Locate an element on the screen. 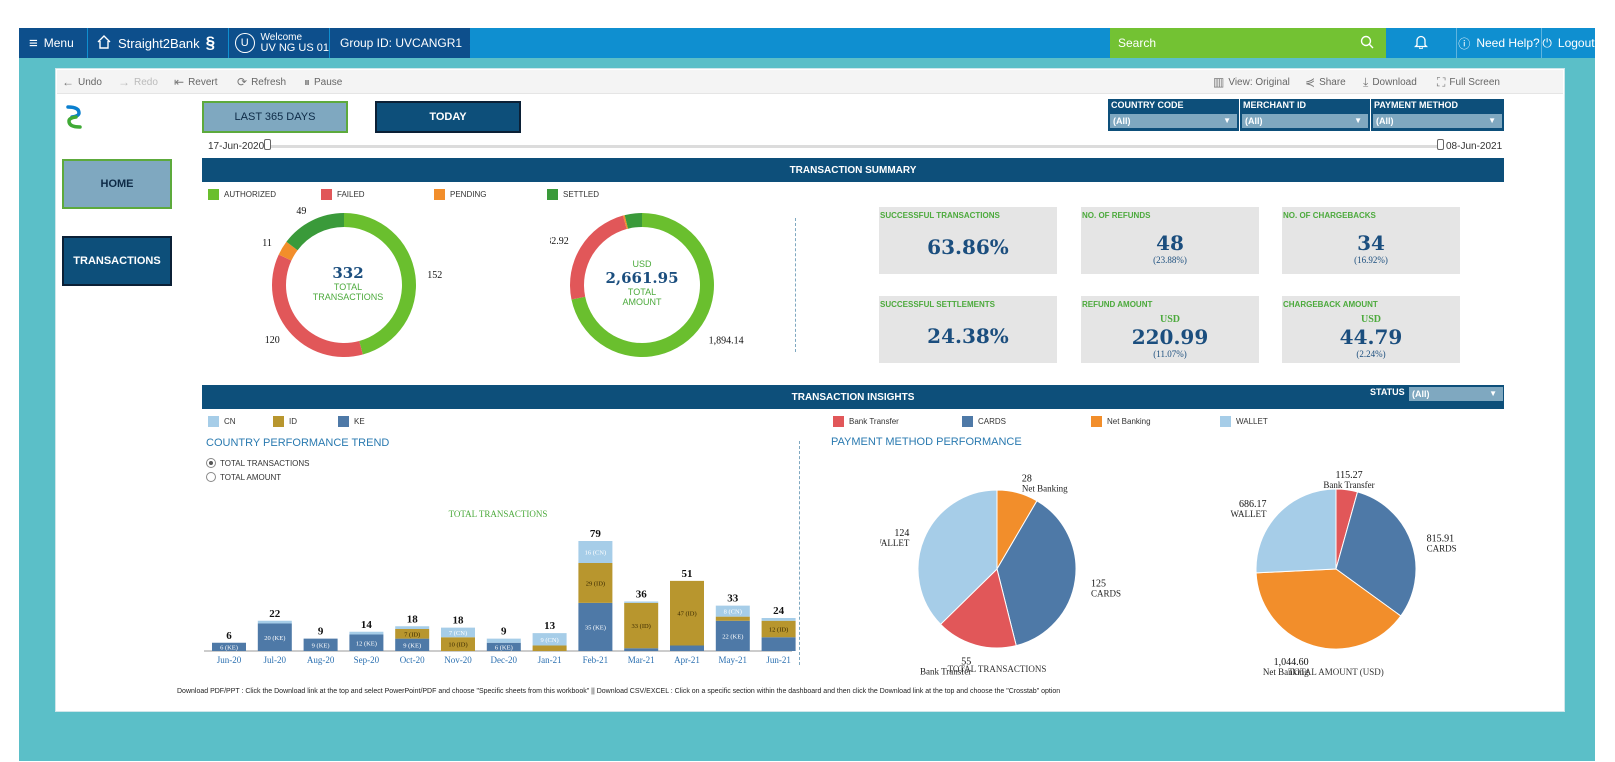 The height and width of the screenshot is (762, 1615). full-screen-button: ⛶ Full Screen is located at coordinates (1468, 82).